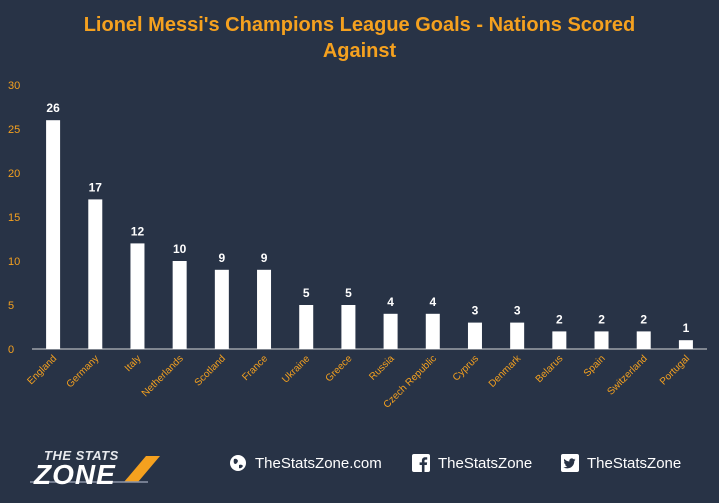 Image resolution: width=719 pixels, height=503 pixels. I want to click on data-label: 26, so click(53, 108).